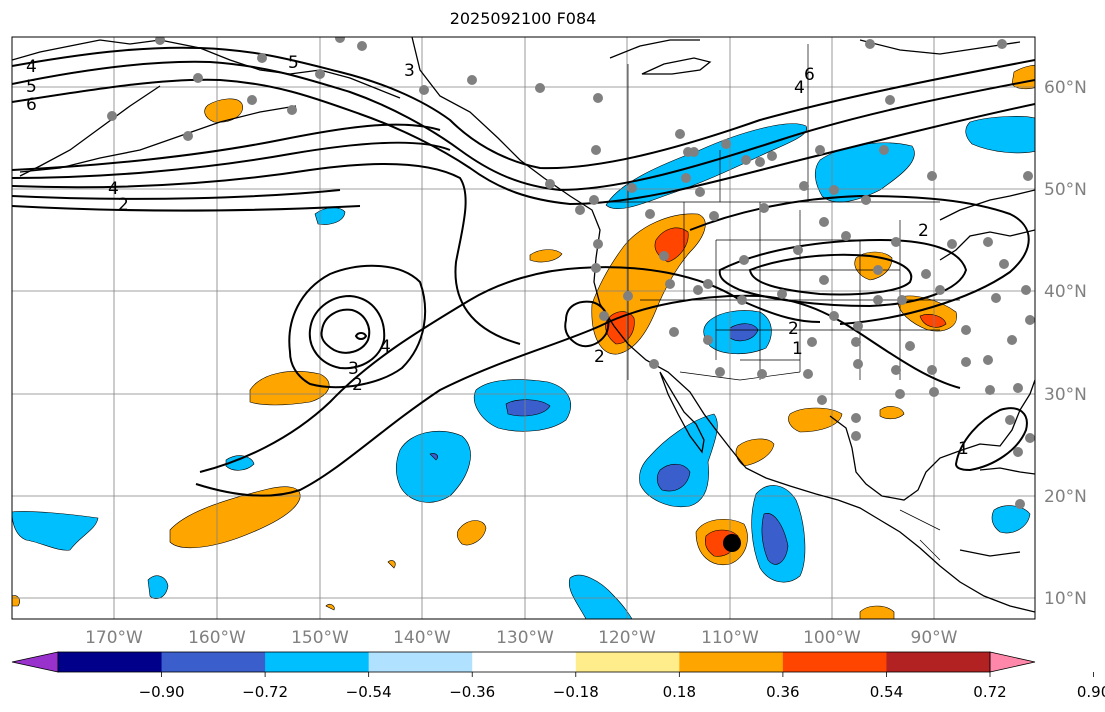 The width and height of the screenshot is (1105, 712). What do you see at coordinates (1065, 599) in the screenshot?
I see `lat-label: 10°N` at bounding box center [1065, 599].